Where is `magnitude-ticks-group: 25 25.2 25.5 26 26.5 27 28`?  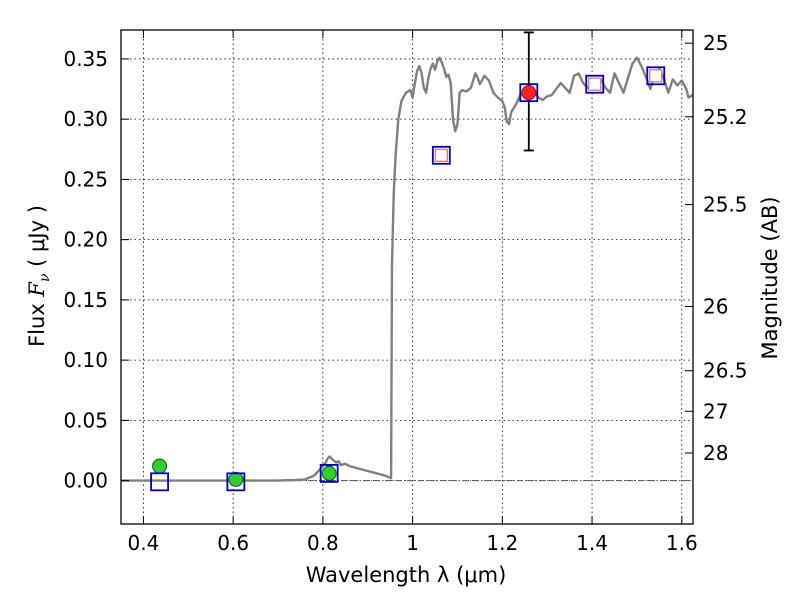 magnitude-ticks-group: 25 25.2 25.5 26 26.5 27 28 is located at coordinates (716, 248).